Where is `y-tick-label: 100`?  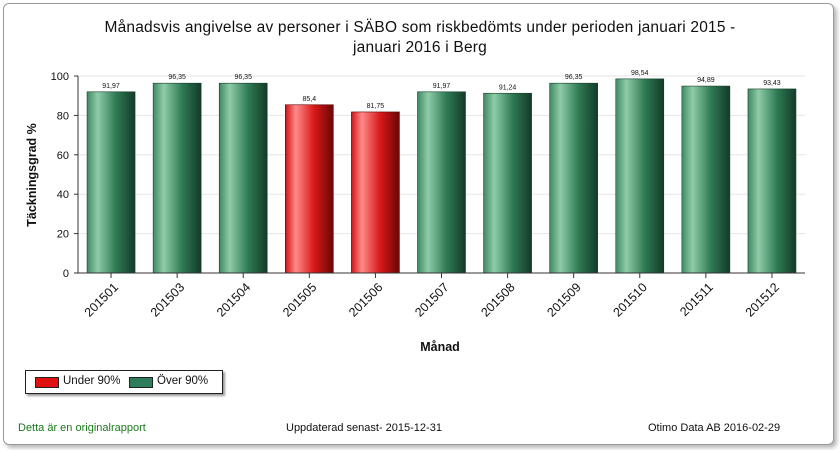 y-tick-label: 100 is located at coordinates (60, 77).